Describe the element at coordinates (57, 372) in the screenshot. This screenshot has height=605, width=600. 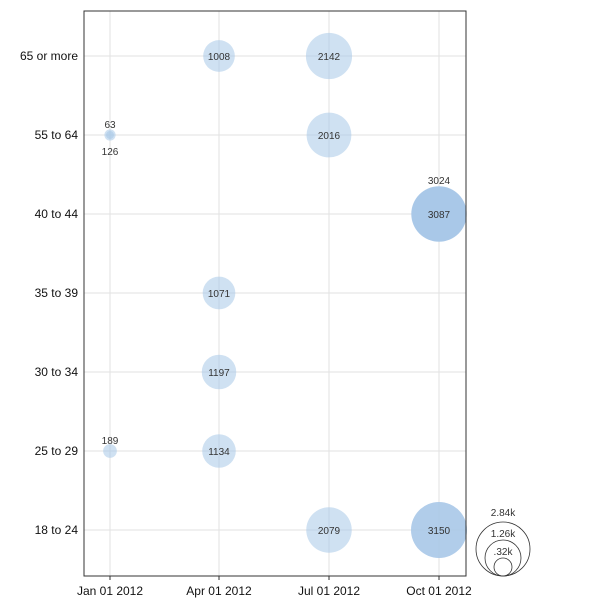
I see `y-tick-label: 30 to 34` at that location.